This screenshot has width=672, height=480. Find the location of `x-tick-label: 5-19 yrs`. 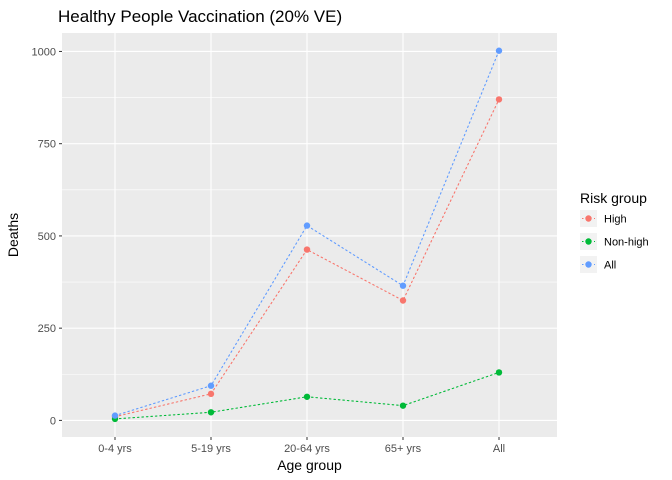

x-tick-label: 5-19 yrs is located at coordinates (211, 449).